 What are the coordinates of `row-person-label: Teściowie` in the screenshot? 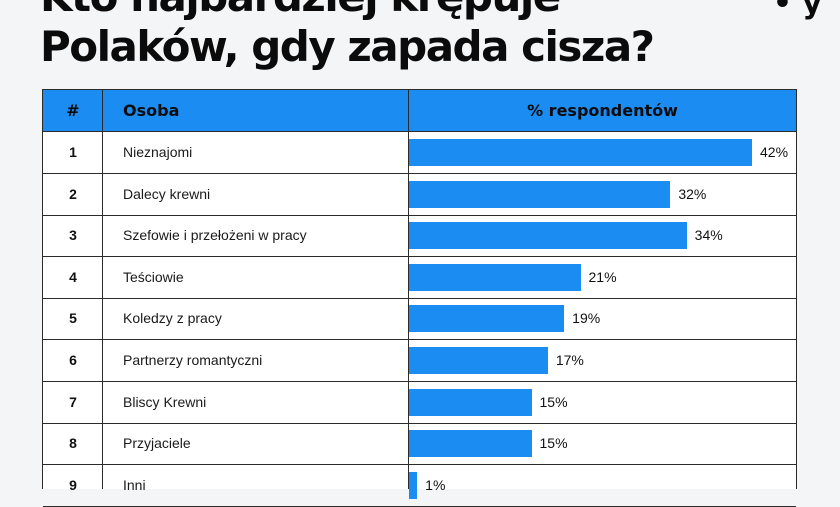 It's located at (153, 276).